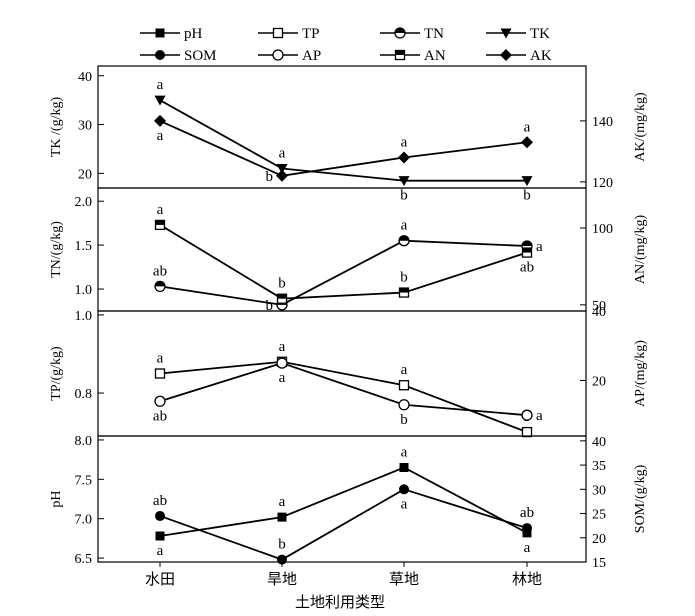  What do you see at coordinates (540, 34) in the screenshot?
I see `legend-label: TK` at bounding box center [540, 34].